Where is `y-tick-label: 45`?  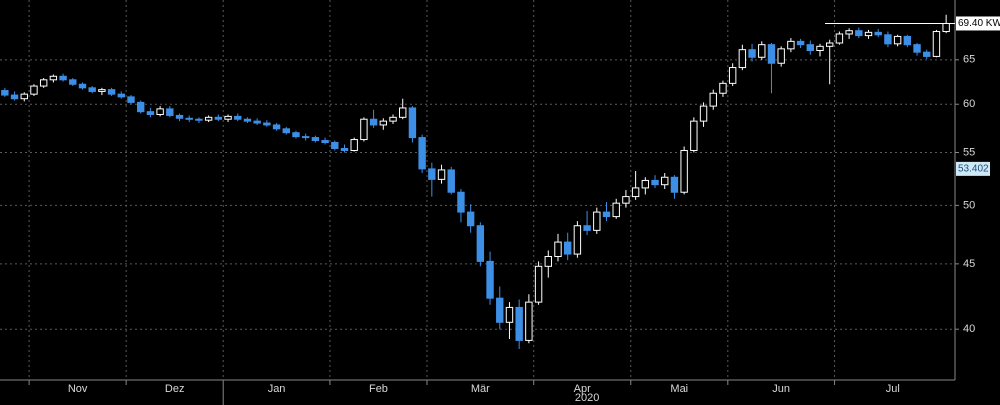
y-tick-label: 45 is located at coordinates (969, 264).